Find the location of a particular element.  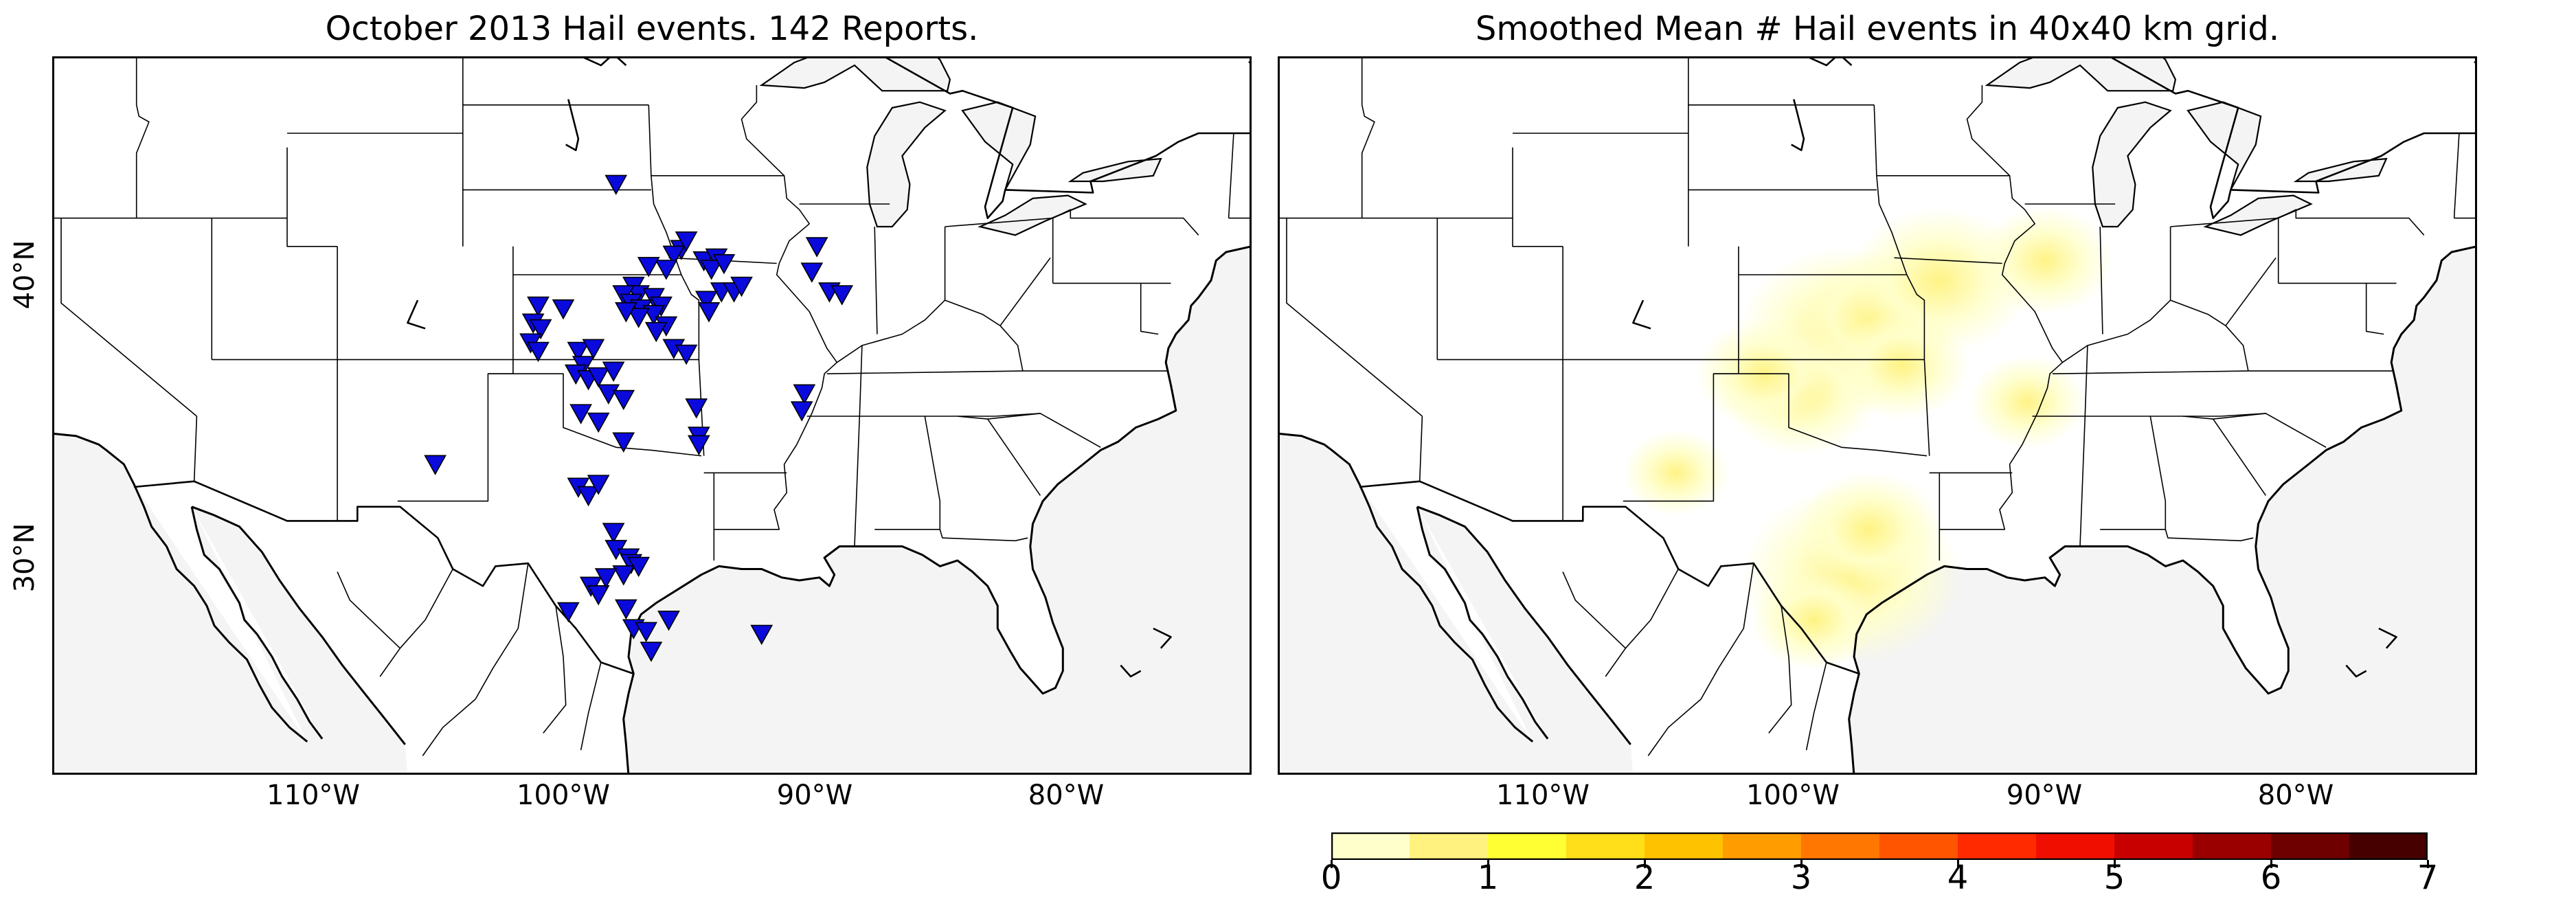

colorbar-tick-label-7: 7 is located at coordinates (2428, 878).